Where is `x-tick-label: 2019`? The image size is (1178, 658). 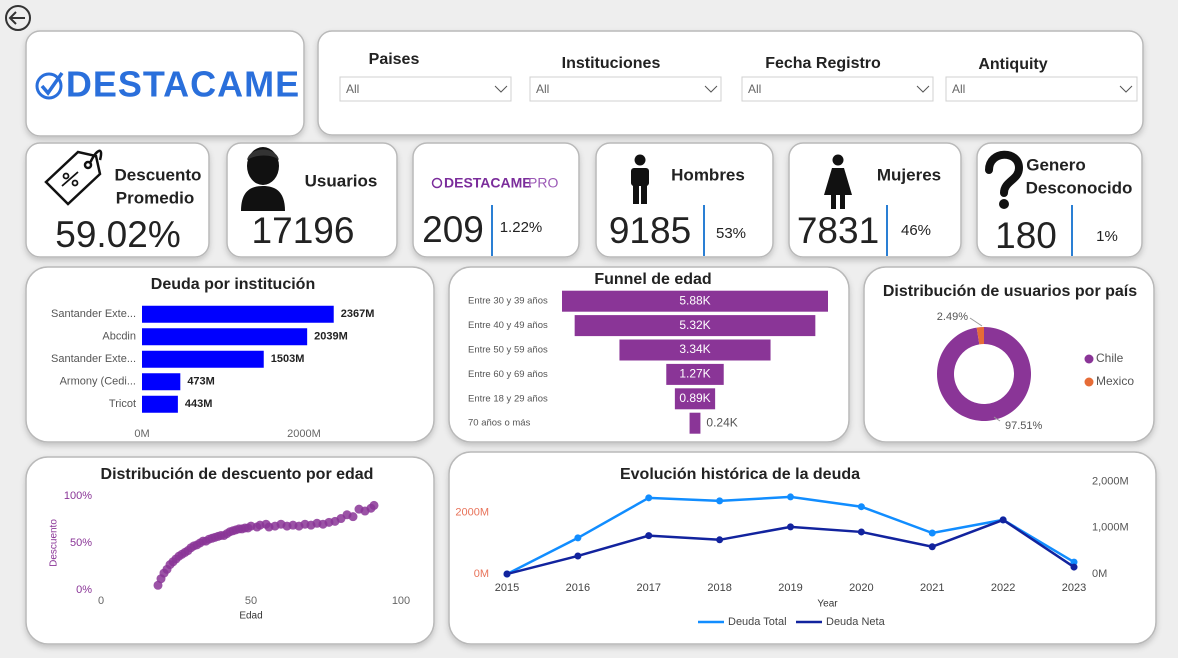
x-tick-label: 2019 is located at coordinates (790, 588).